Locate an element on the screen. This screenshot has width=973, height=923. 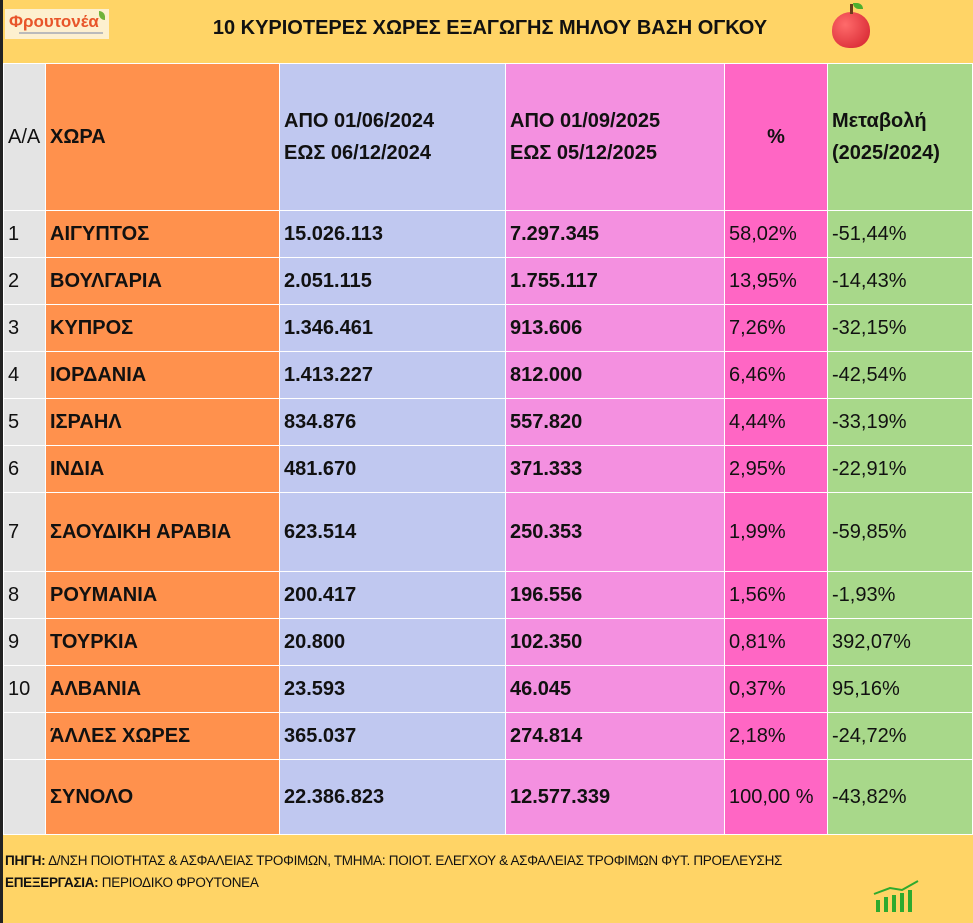
table-row: 4 ΙΟΡΔΑΝΙΑ 1.413.227 812.000 6,46% -42,54% is located at coordinates (488, 375).